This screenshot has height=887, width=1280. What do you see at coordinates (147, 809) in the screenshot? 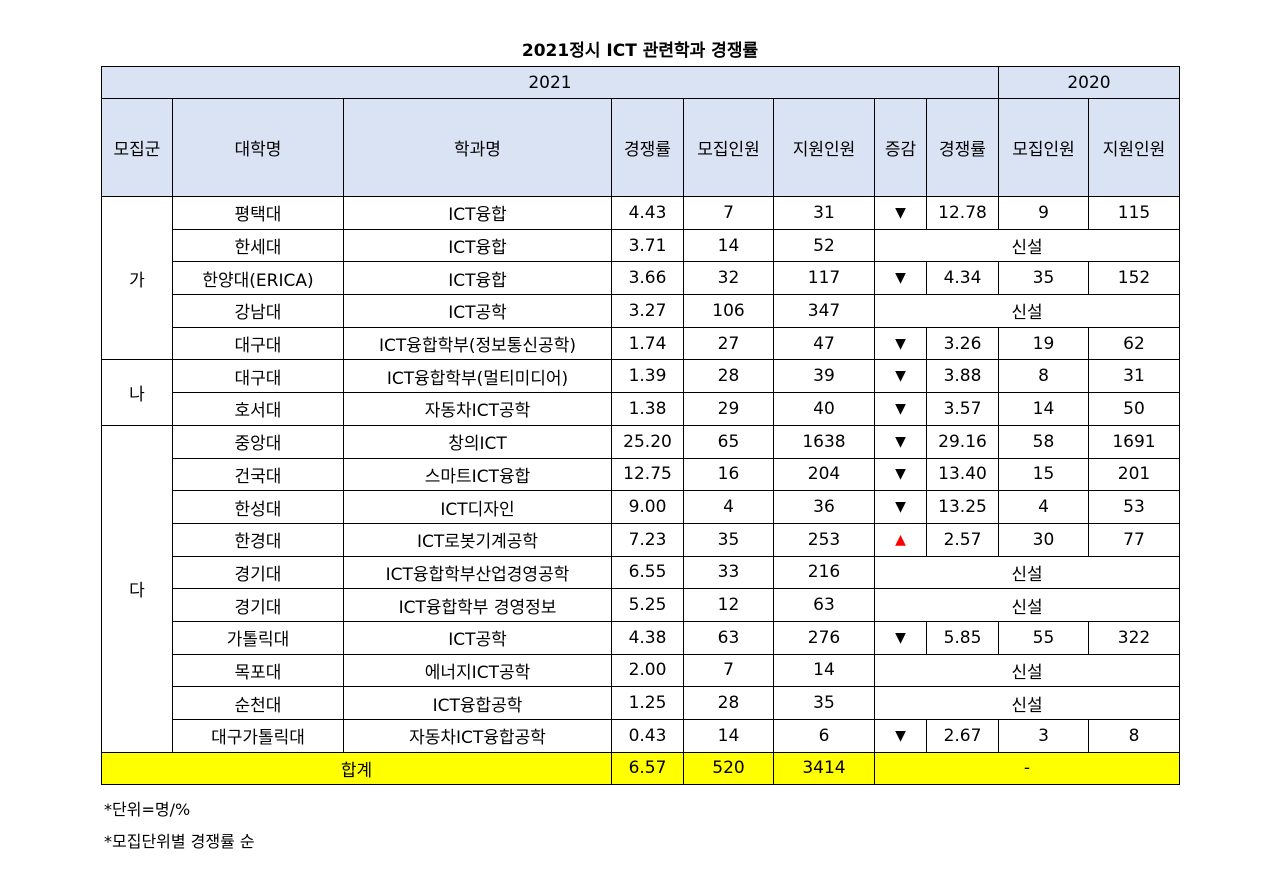
I see `unit-note: *단위=명/%` at bounding box center [147, 809].